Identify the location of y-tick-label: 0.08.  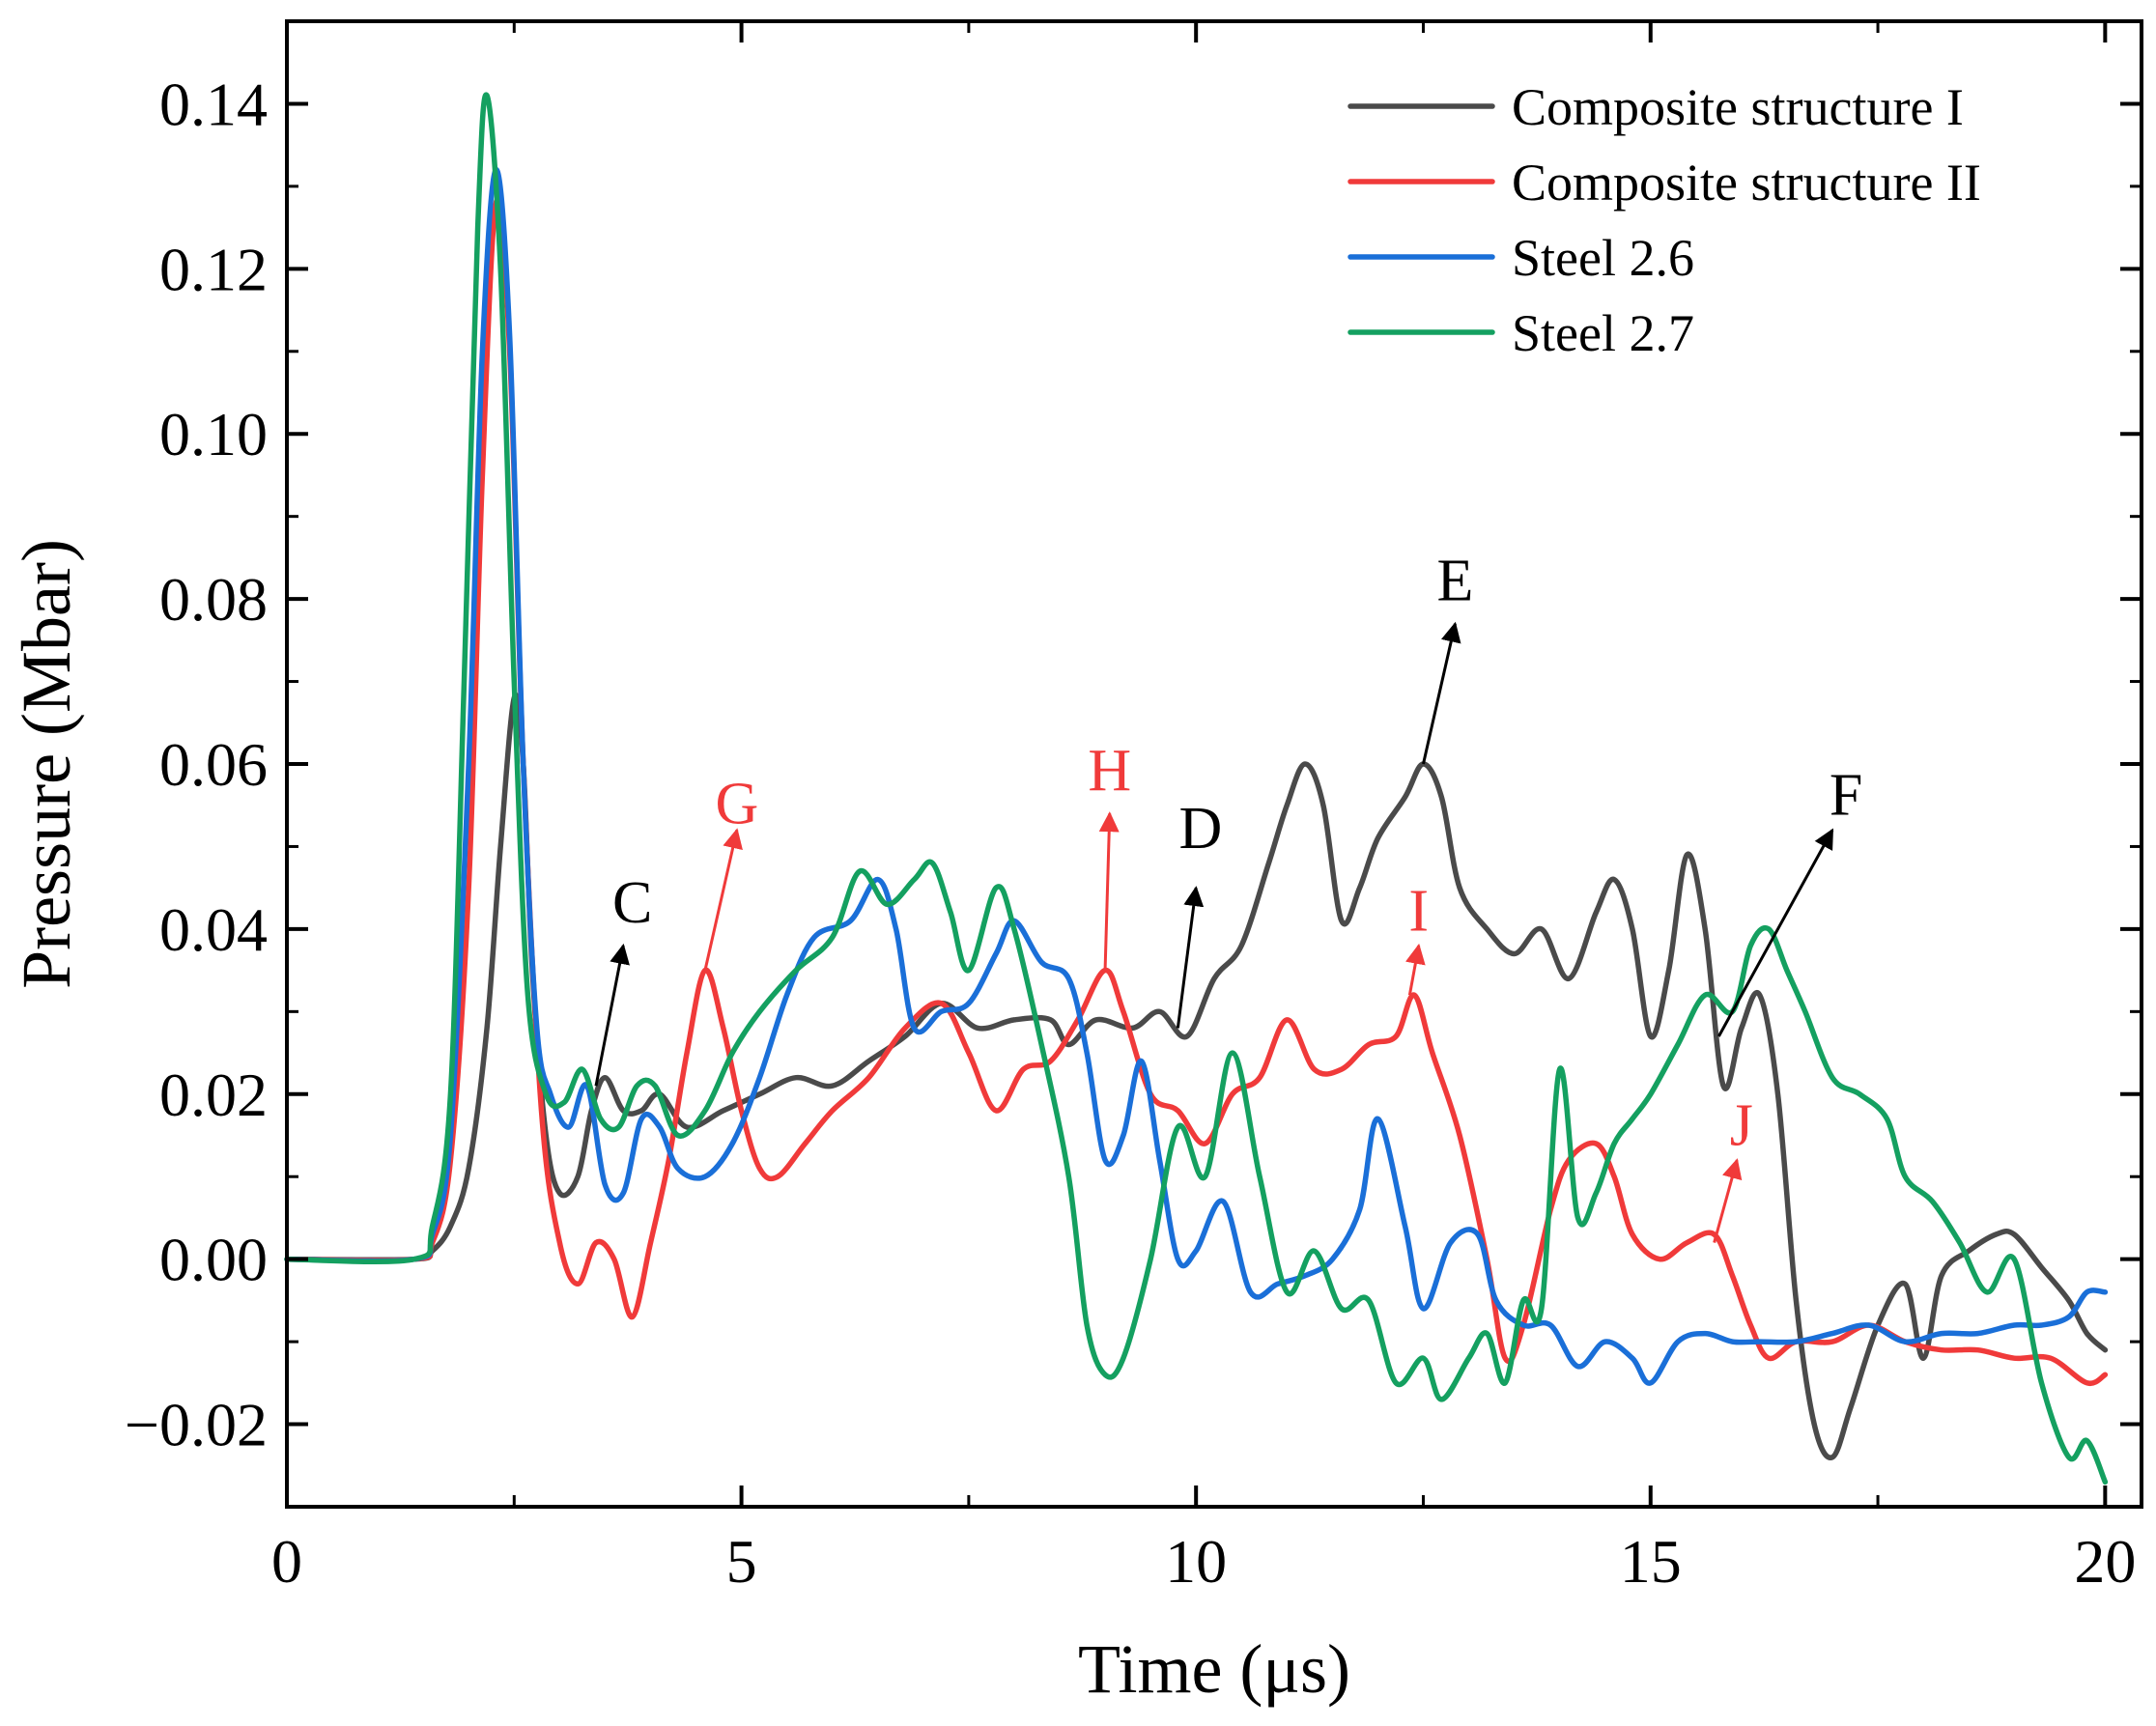
(214, 599).